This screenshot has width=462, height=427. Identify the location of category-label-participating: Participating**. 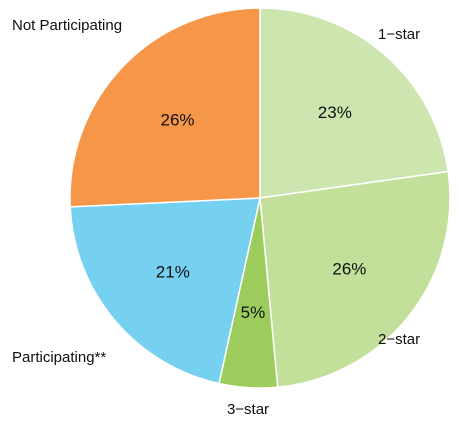
(59, 357).